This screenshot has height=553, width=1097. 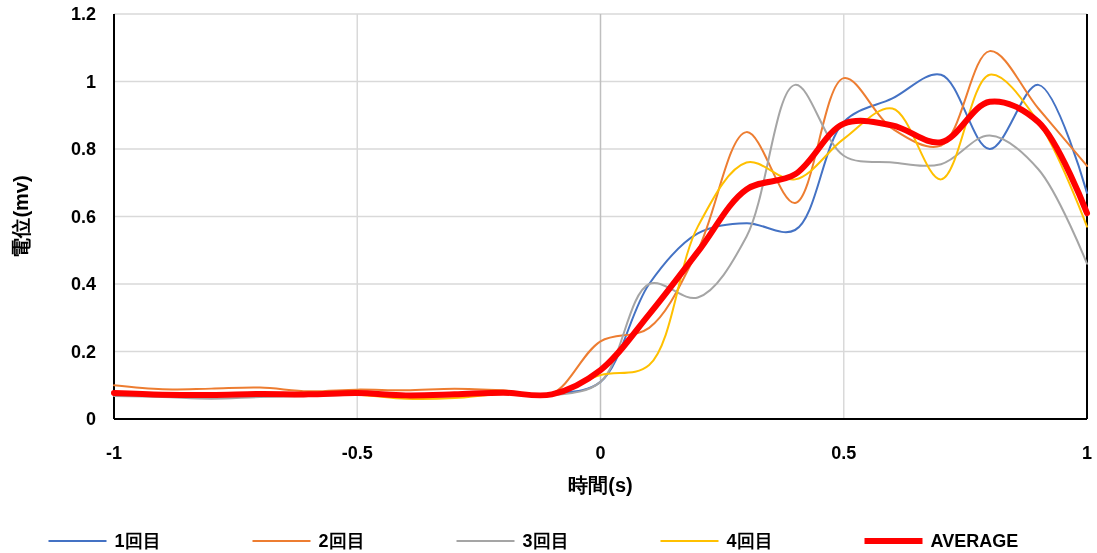 What do you see at coordinates (974, 541) in the screenshot?
I see `legend-label: AVERAGE` at bounding box center [974, 541].